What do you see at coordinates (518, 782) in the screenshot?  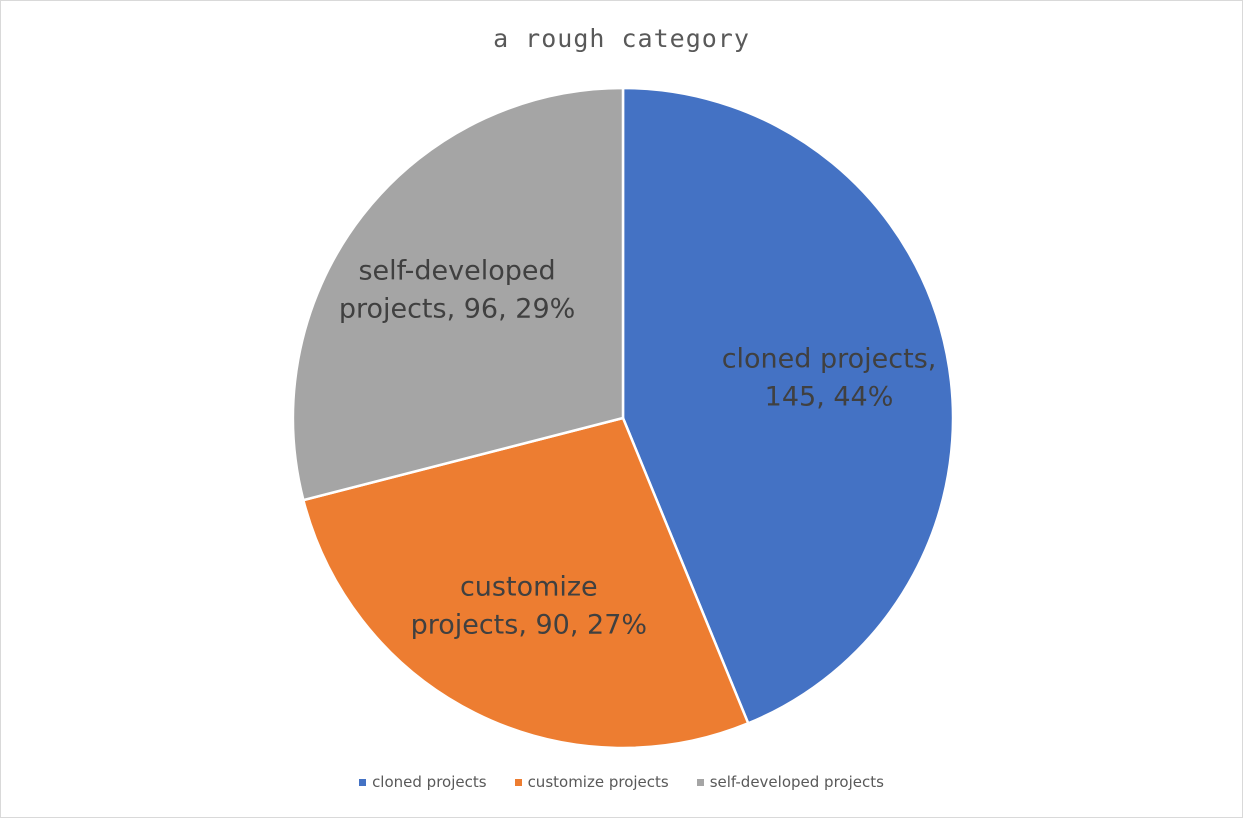 I see `legend-swatch-customize` at bounding box center [518, 782].